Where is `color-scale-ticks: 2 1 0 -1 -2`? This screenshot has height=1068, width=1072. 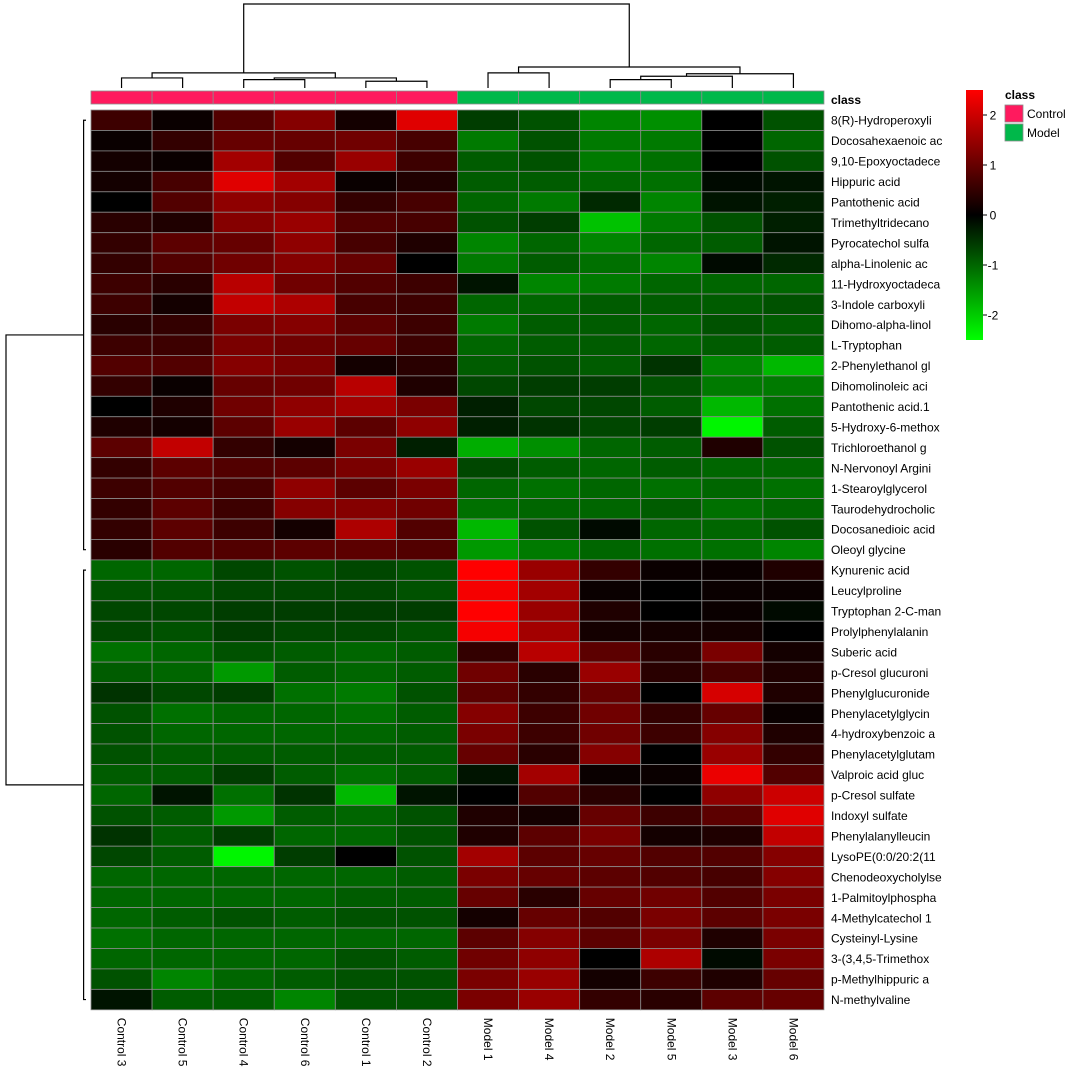 color-scale-ticks: 2 1 0 -1 -2 is located at coordinates (991, 216).